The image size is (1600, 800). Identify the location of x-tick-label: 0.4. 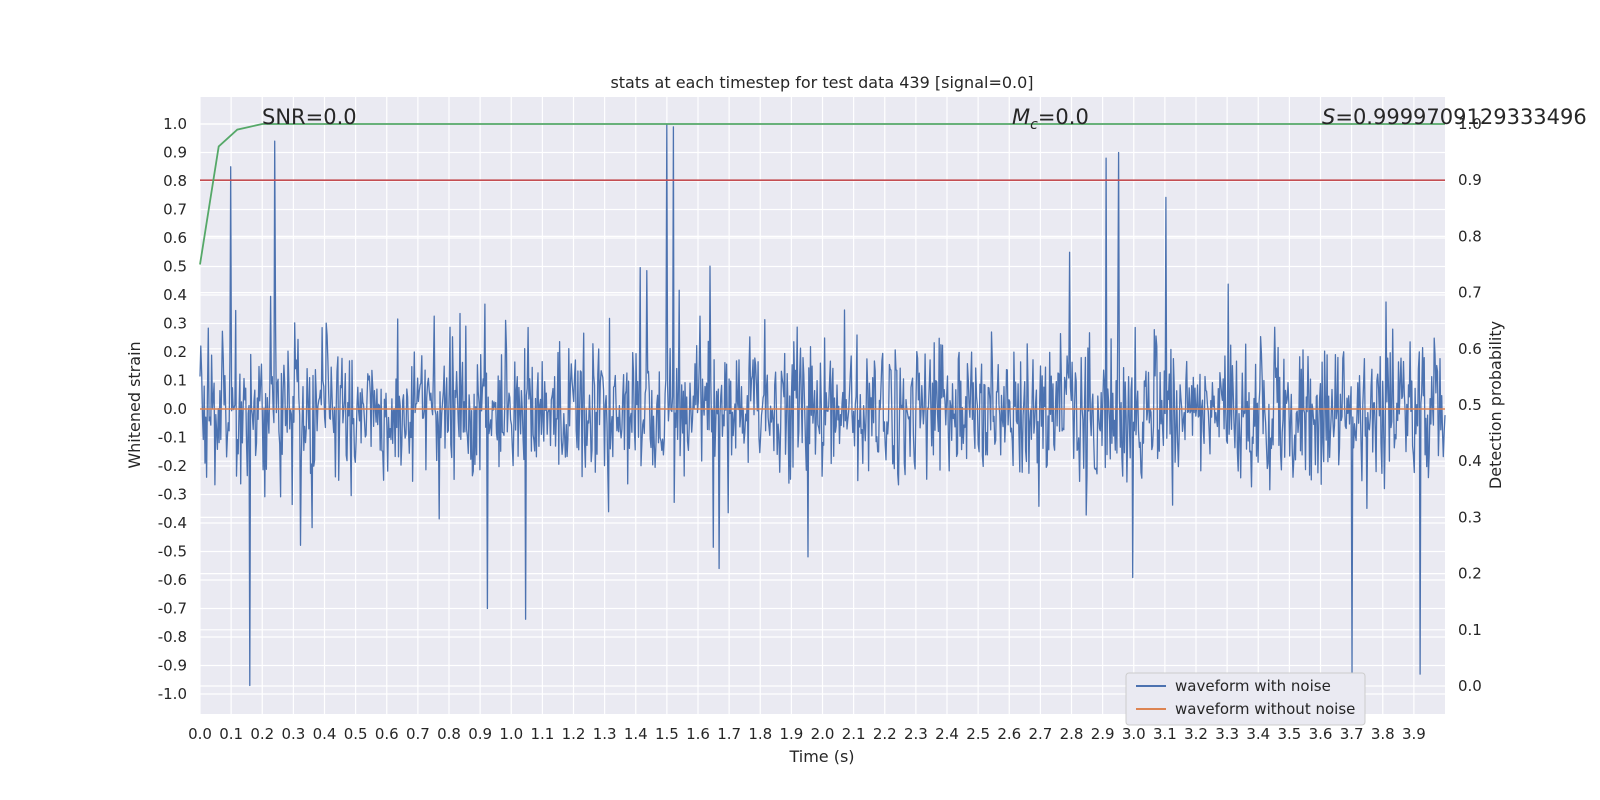
(325, 734).